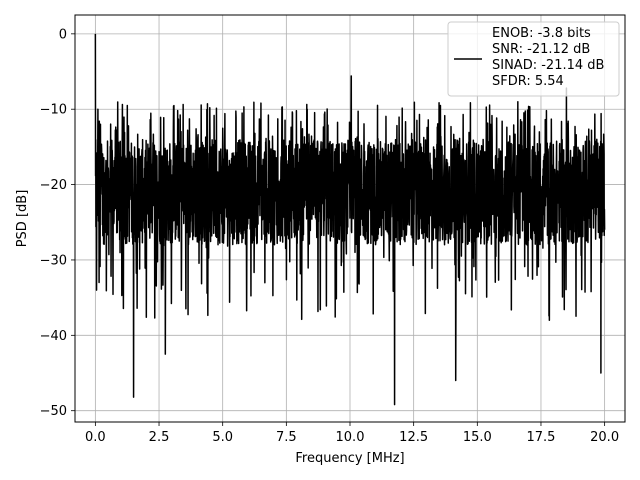 This screenshot has width=640, height=480. Describe the element at coordinates (350, 437) in the screenshot. I see `x-tick-label: 10.0` at that location.